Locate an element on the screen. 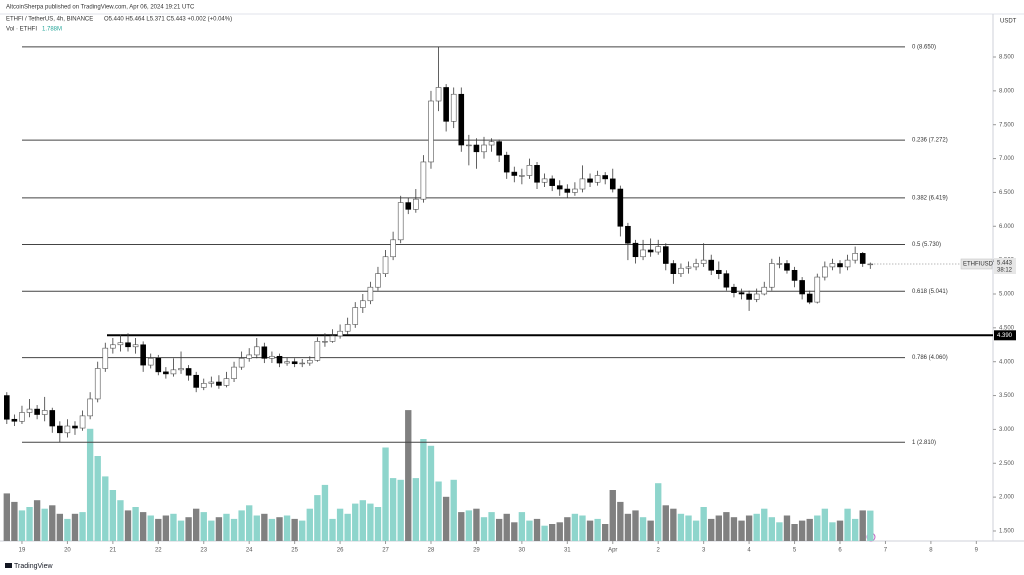 This screenshot has height=575, width=1024. x-tick-label: 24 is located at coordinates (249, 551).